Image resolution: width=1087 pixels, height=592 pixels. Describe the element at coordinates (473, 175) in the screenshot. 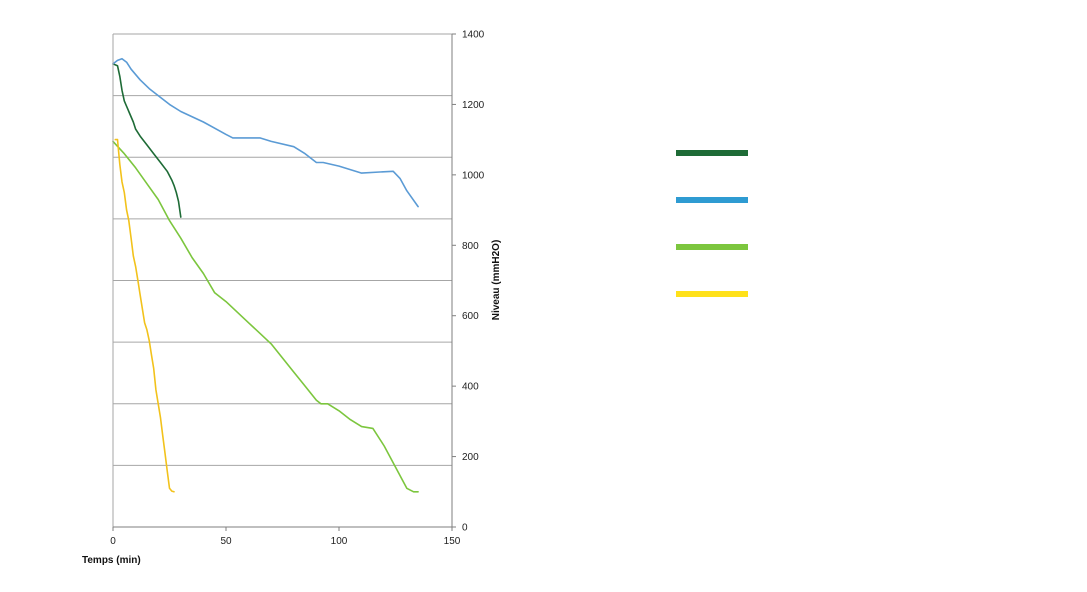

I see `y-tick-label: 1000` at that location.